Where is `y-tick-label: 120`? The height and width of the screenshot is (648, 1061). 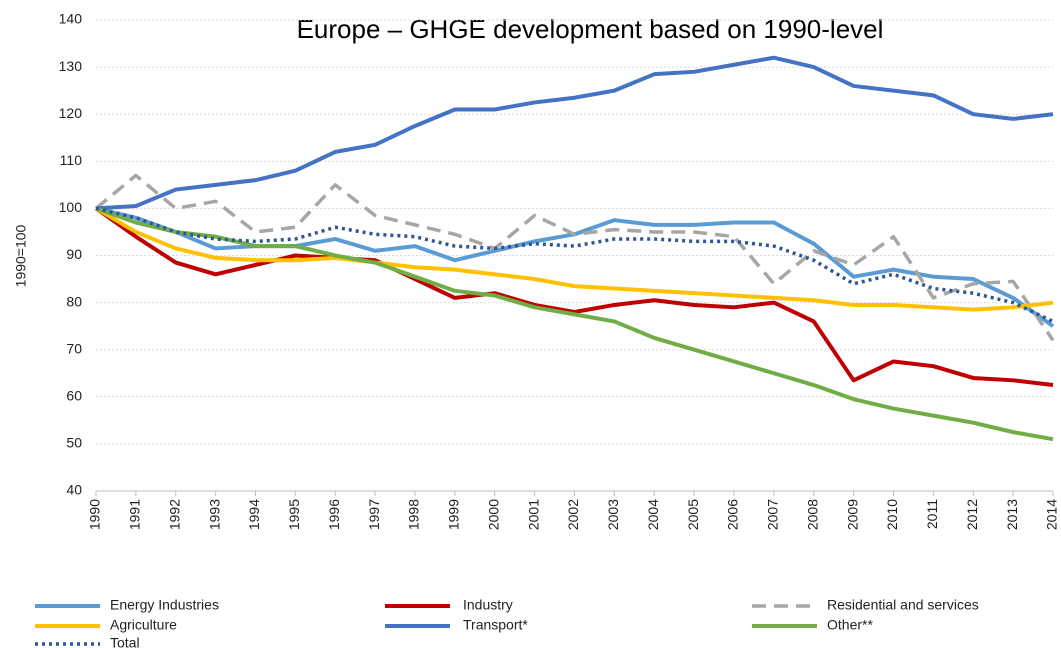
y-tick-label: 120 is located at coordinates (71, 113).